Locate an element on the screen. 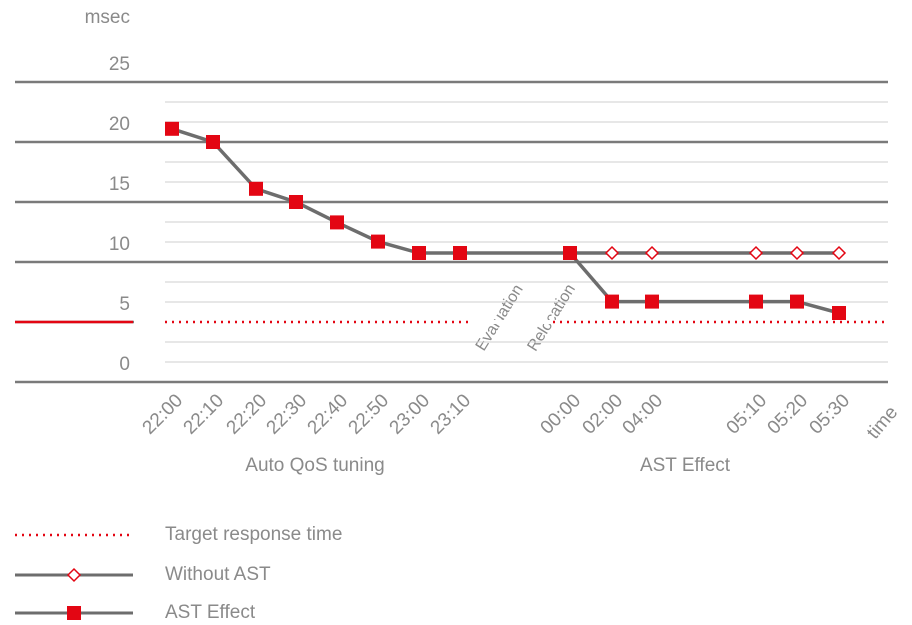  x-tick-label: 22:20 is located at coordinates (247, 414).